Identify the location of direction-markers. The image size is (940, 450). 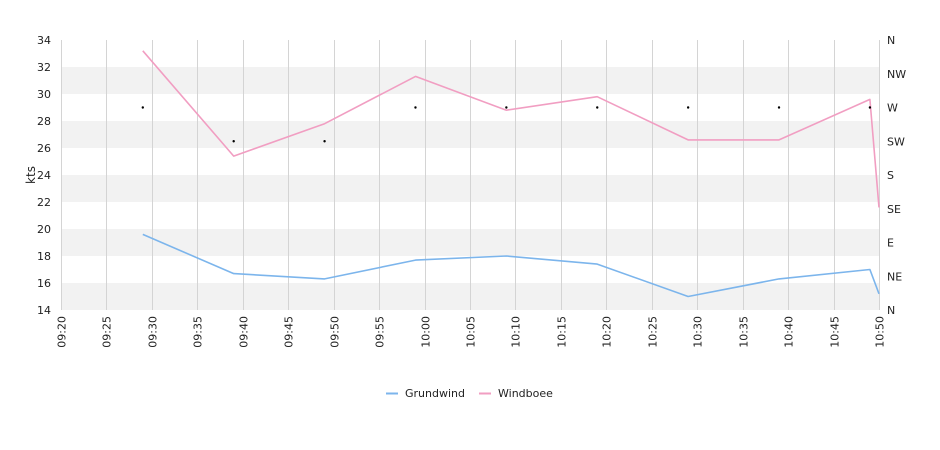
(506, 124).